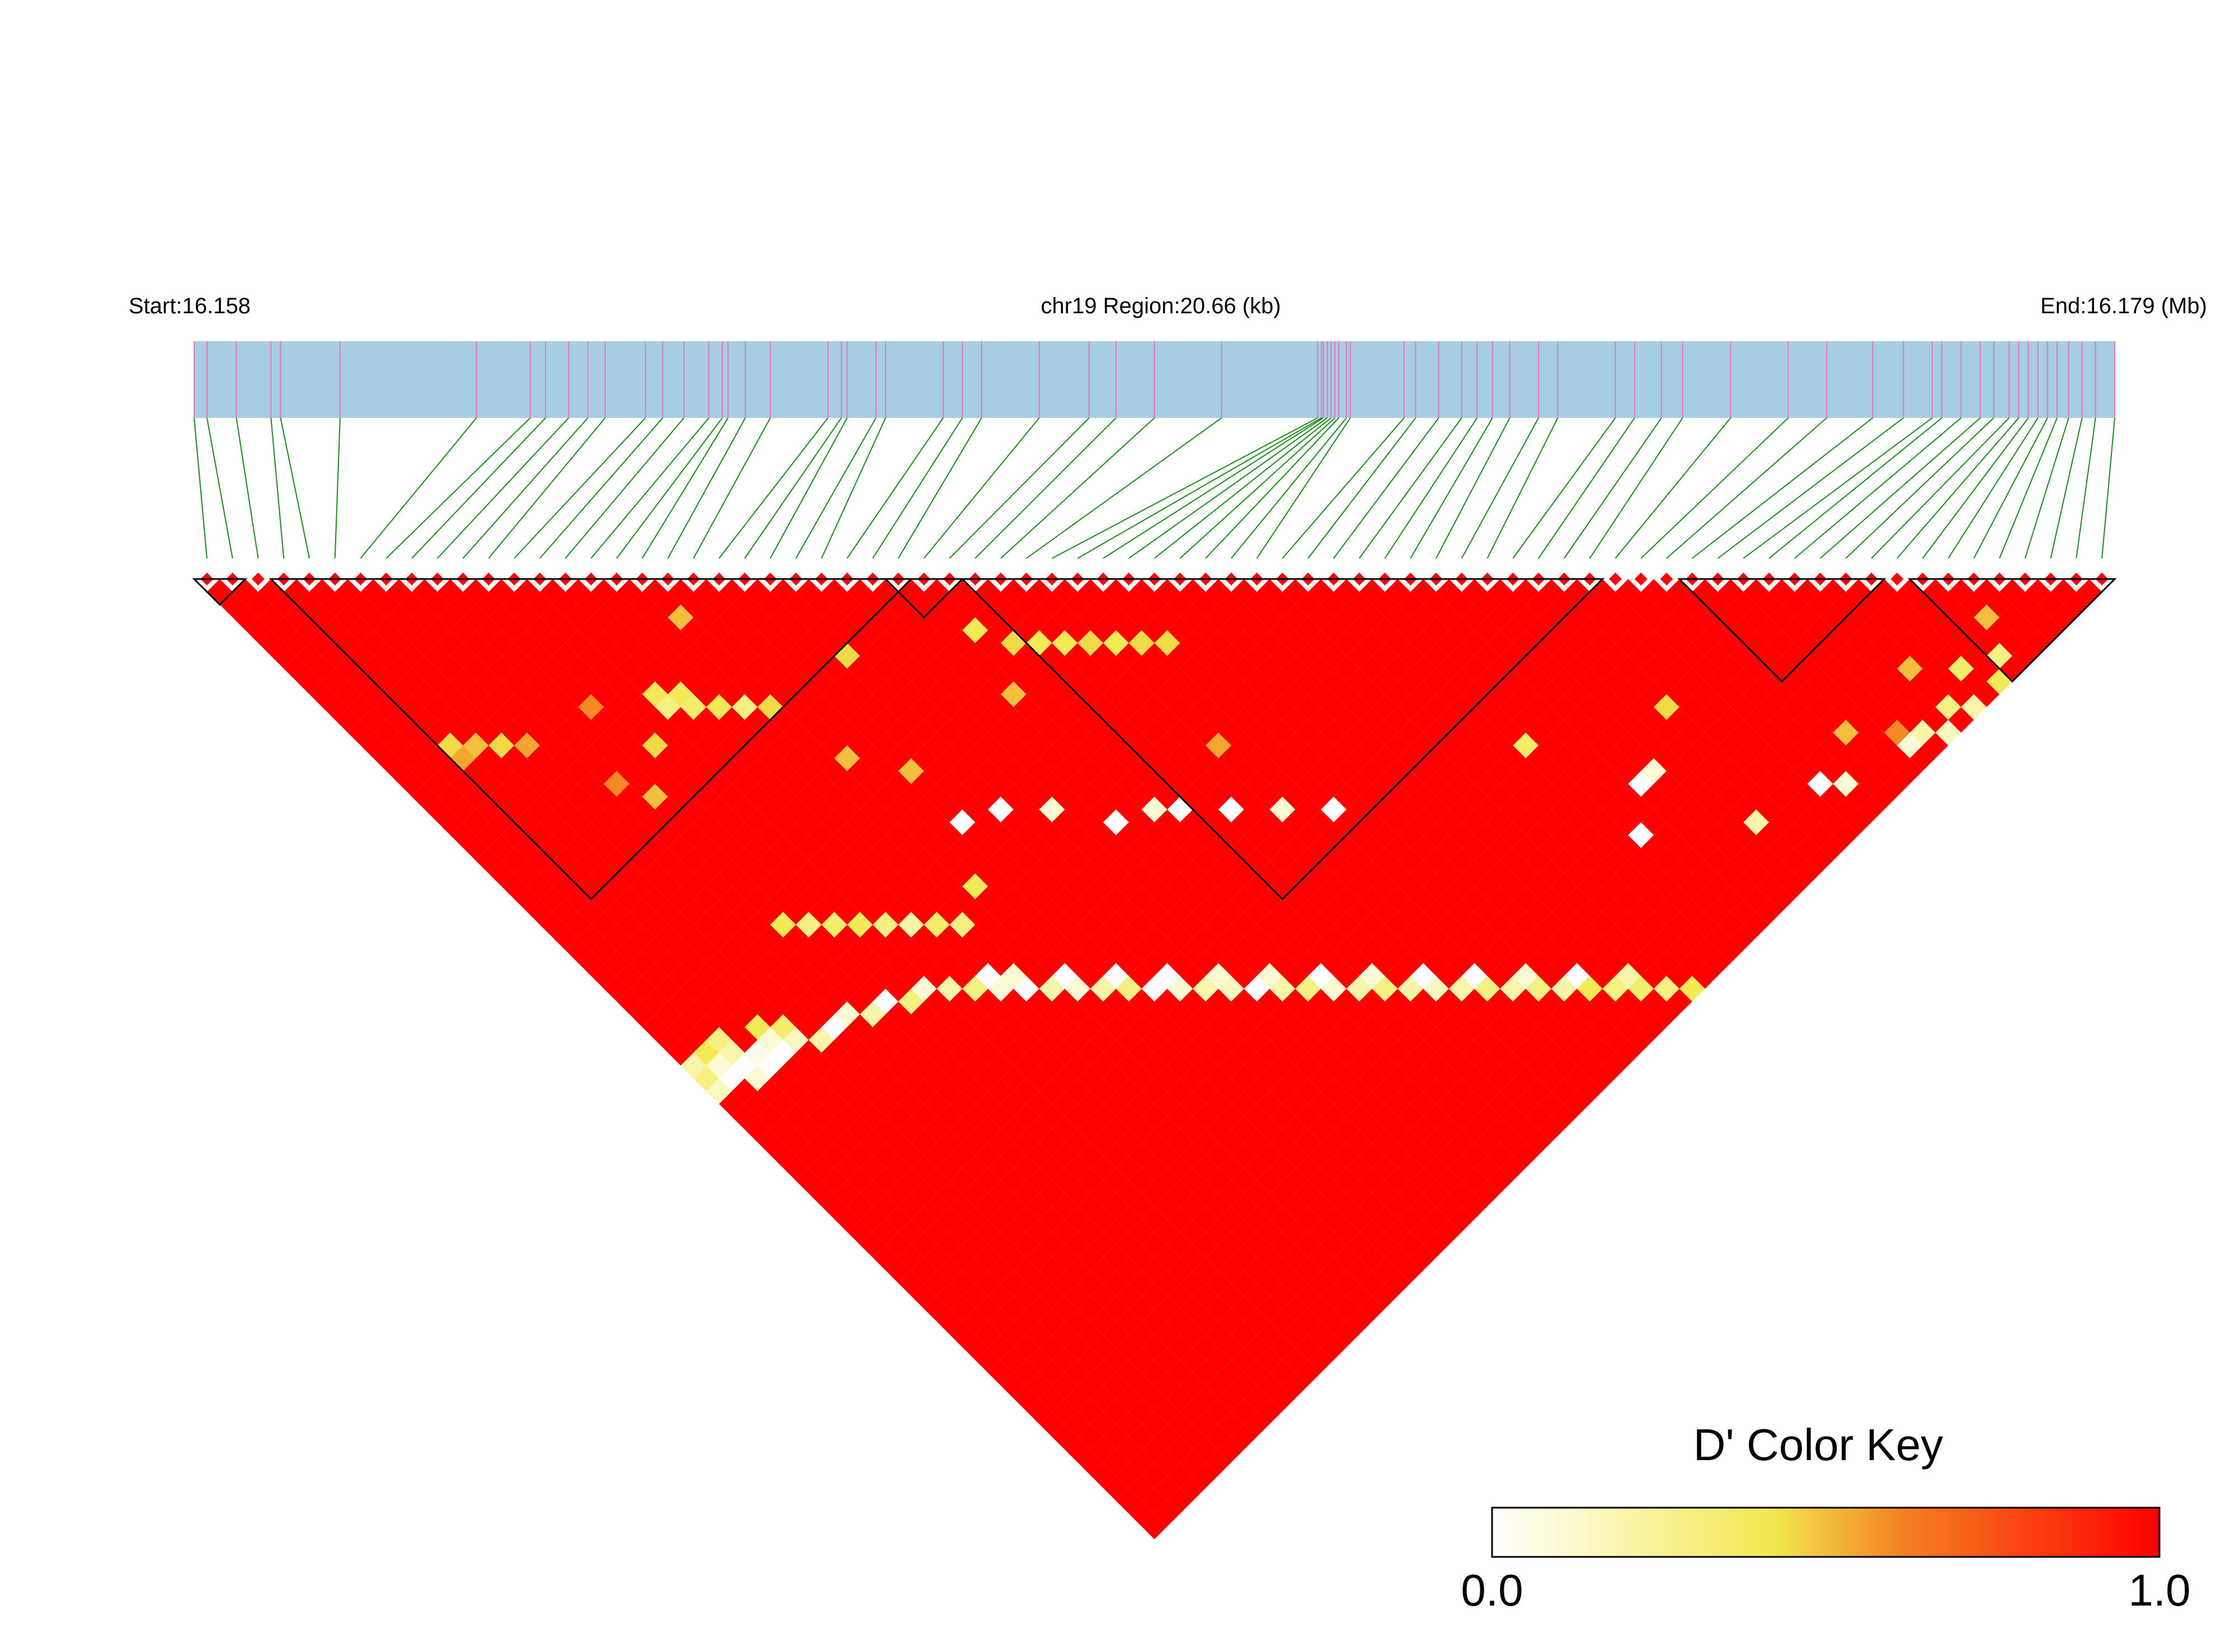  What do you see at coordinates (1641, 579) in the screenshot?
I see `ld-diagonal-cell` at bounding box center [1641, 579].